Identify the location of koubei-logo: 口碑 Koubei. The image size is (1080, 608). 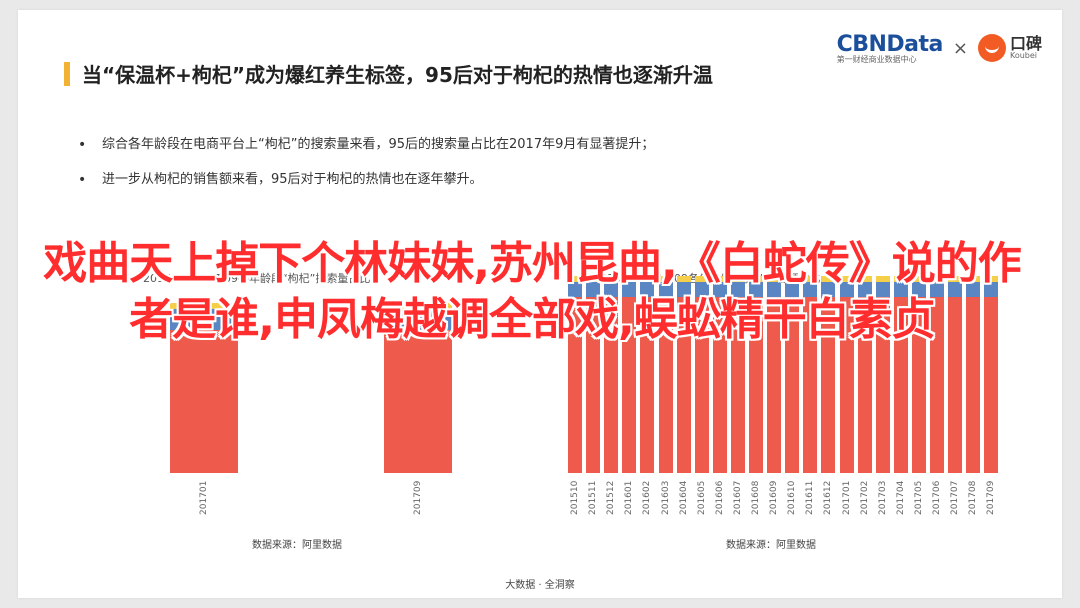
(1009, 48).